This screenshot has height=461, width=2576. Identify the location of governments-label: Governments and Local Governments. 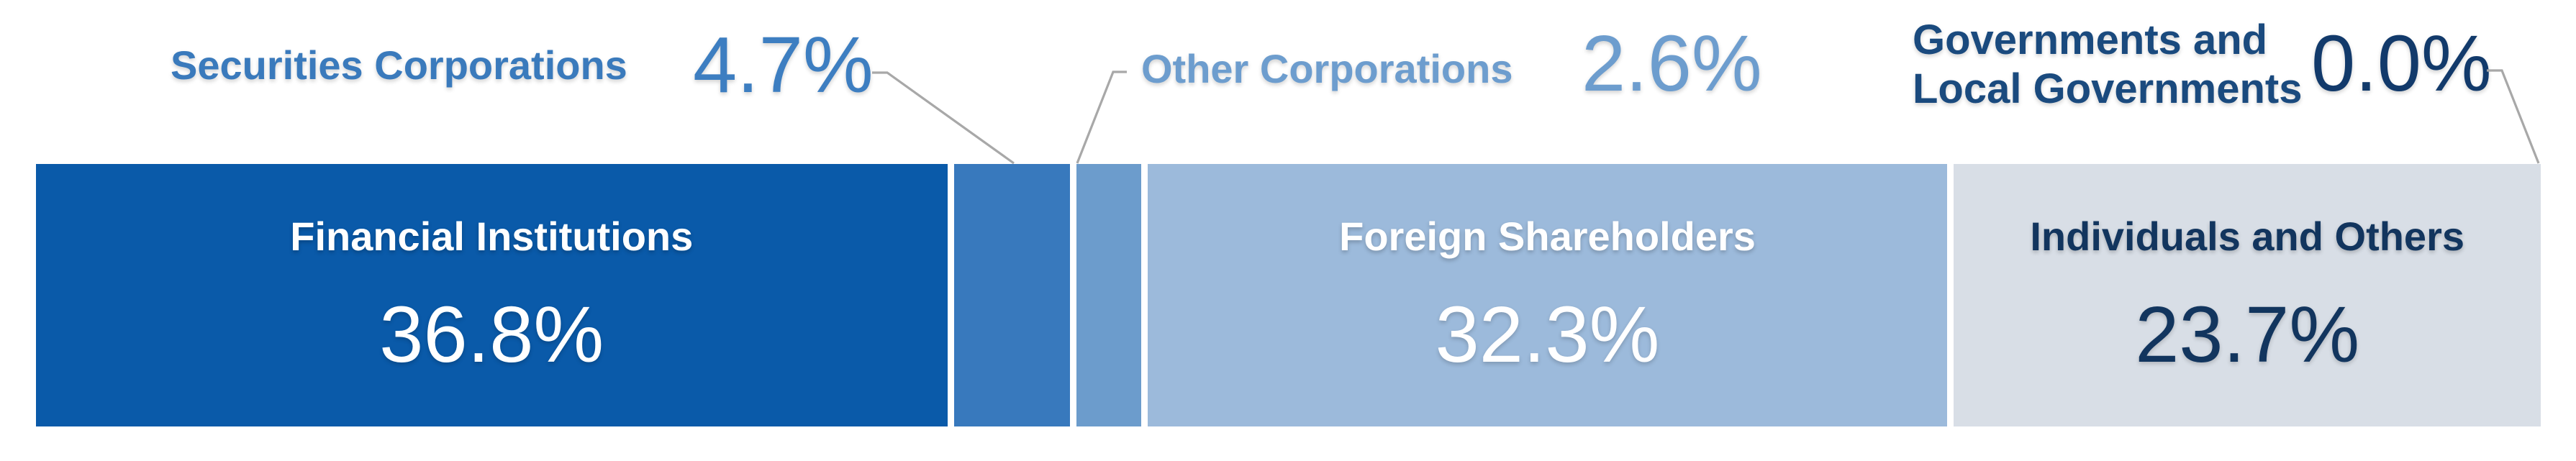
(2108, 64).